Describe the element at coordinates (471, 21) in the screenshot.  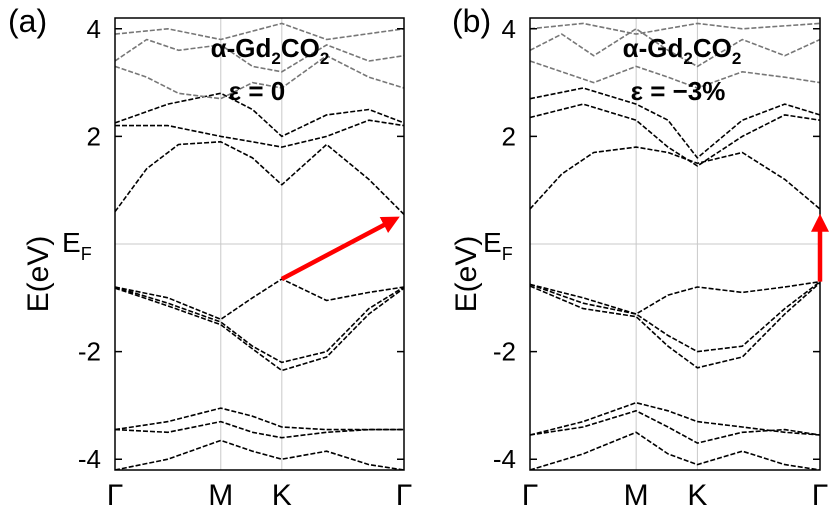
I see `panel-label: (b)` at that location.